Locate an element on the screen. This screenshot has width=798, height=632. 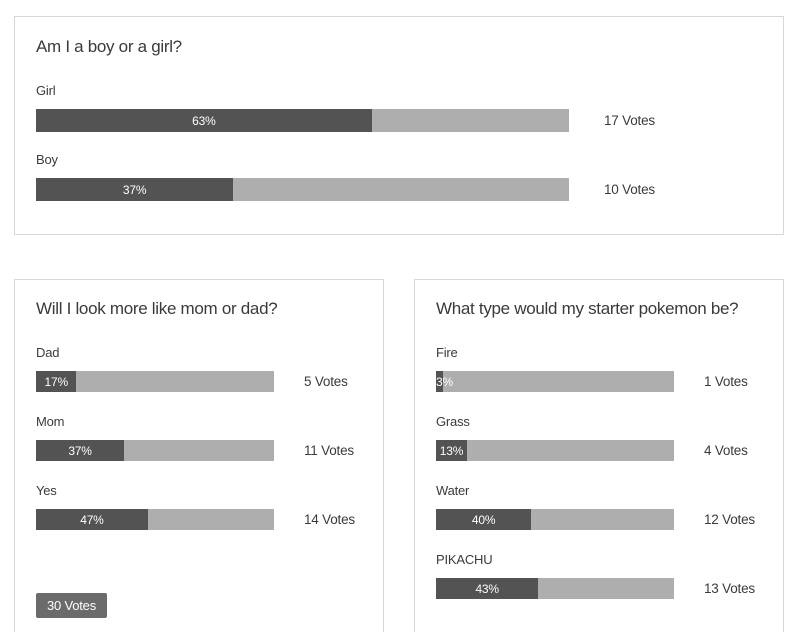
vote-bar-fill: 17% is located at coordinates (56, 381).